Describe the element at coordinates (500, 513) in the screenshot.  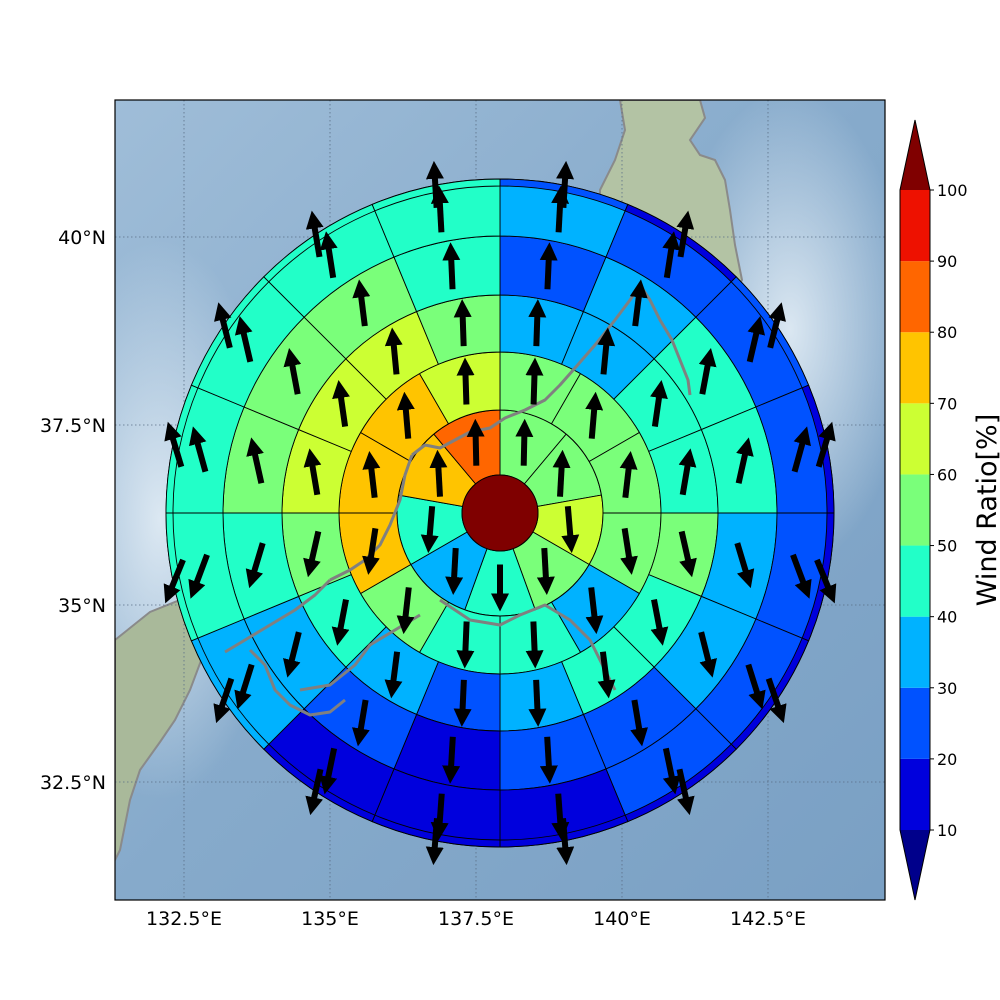
I see `center-disc` at that location.